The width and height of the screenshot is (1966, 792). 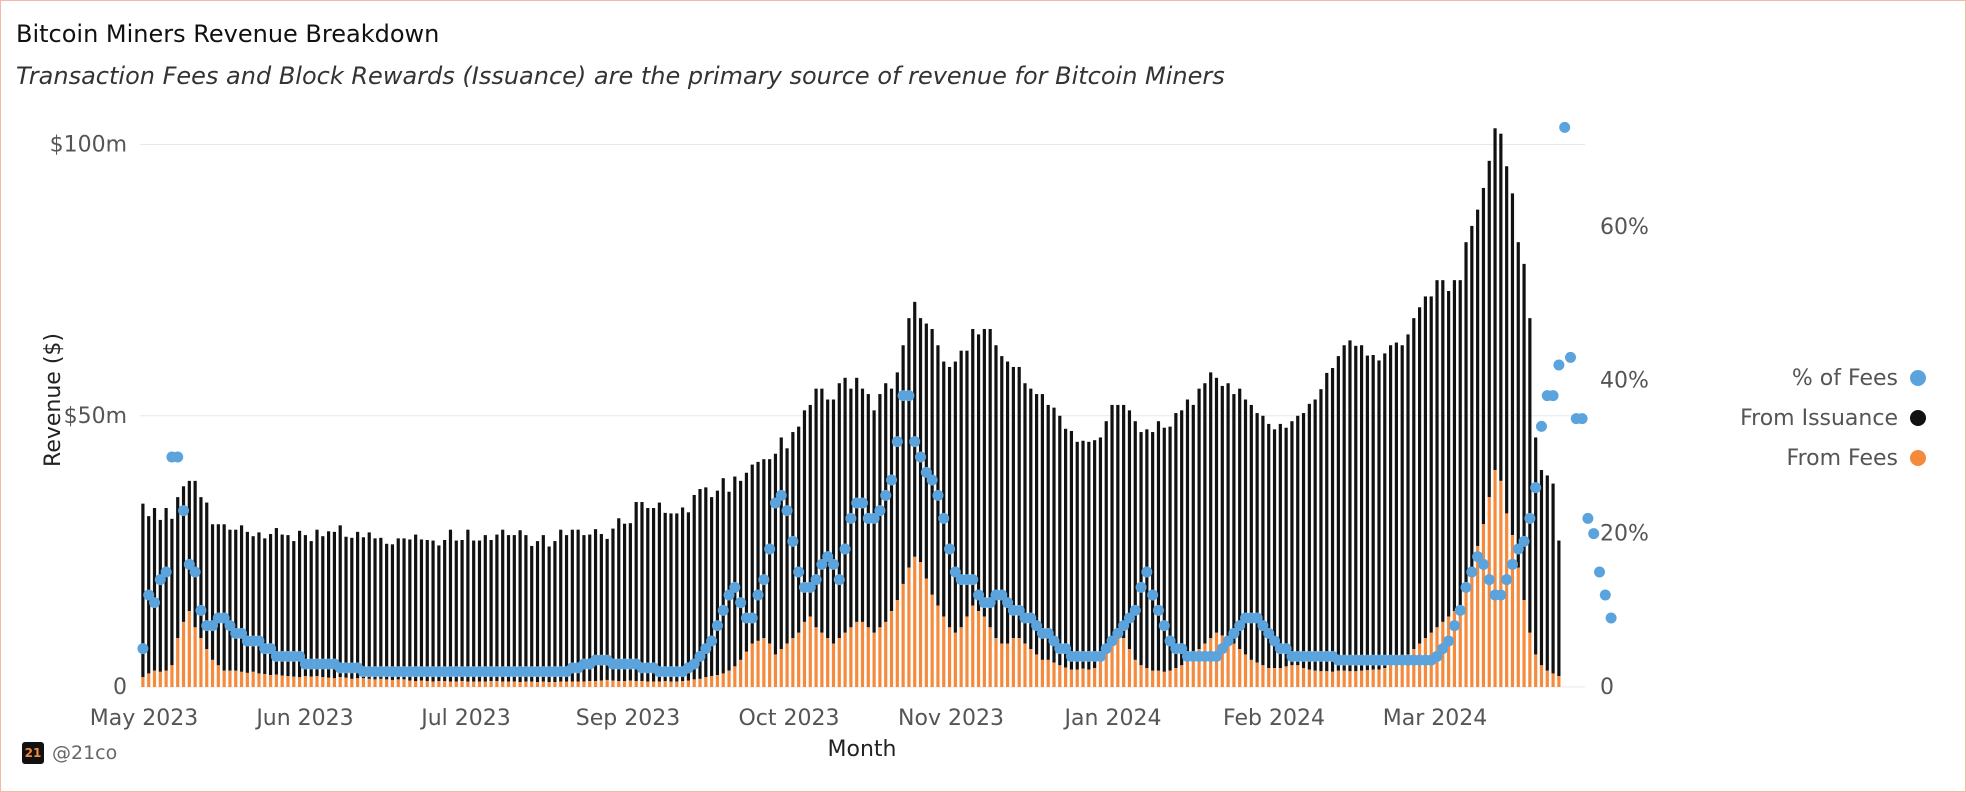 What do you see at coordinates (1833, 378) in the screenshot?
I see `legend-item-fee-pct: % of Fees` at bounding box center [1833, 378].